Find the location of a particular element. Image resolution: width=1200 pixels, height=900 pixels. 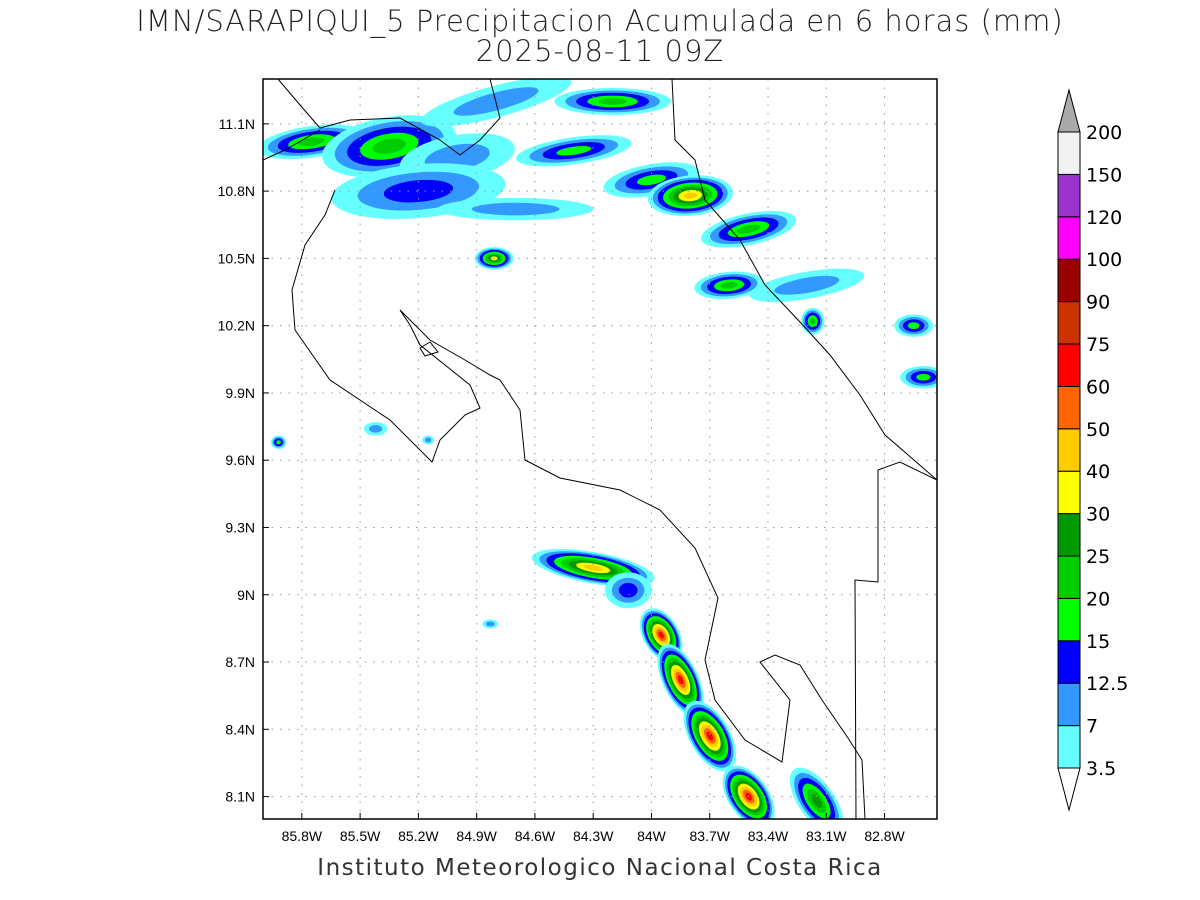

colorbar-label: 200 is located at coordinates (1104, 133).